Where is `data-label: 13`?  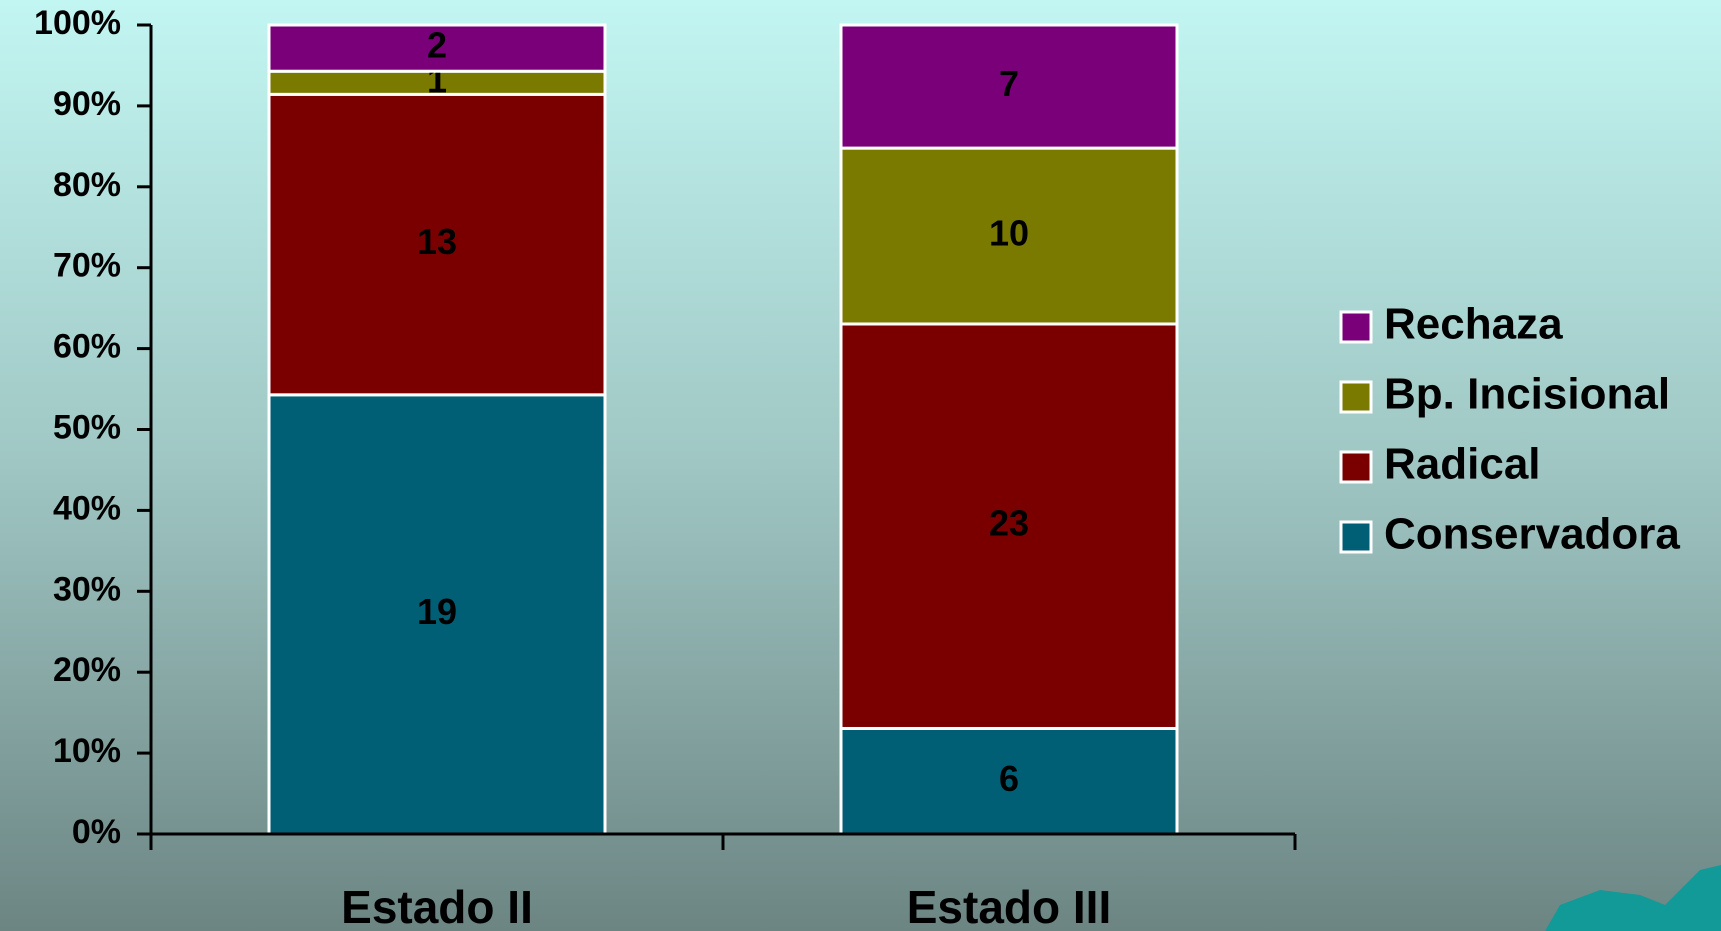
data-label: 13 is located at coordinates (437, 241).